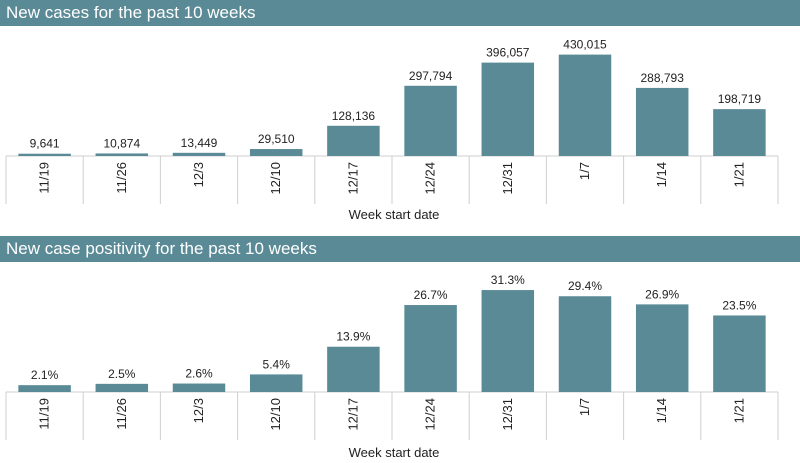  I want to click on positivity-data-label: 2.5%, so click(122, 374).